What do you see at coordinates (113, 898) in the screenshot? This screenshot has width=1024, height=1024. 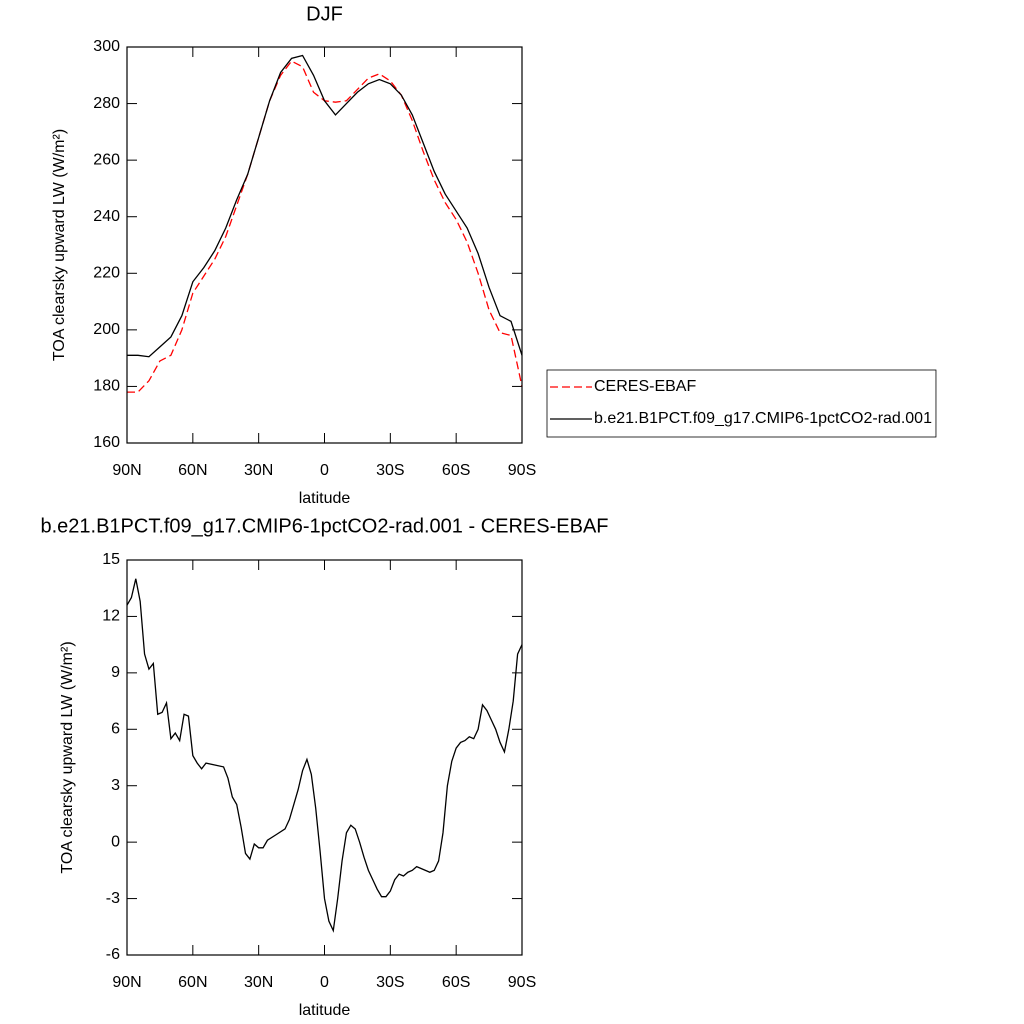 I see `y-tick-label: -3` at bounding box center [113, 898].